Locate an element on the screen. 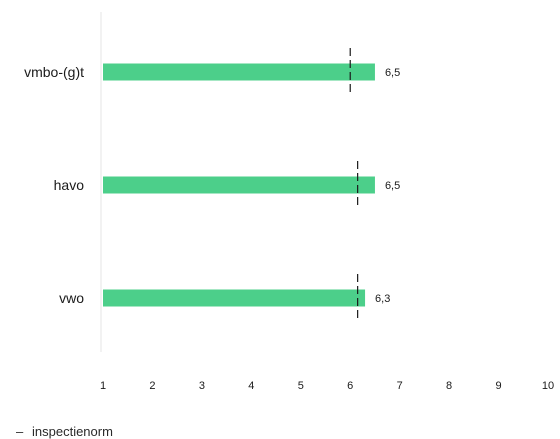 The image size is (560, 439). x-tick-label: 5 is located at coordinates (301, 386).